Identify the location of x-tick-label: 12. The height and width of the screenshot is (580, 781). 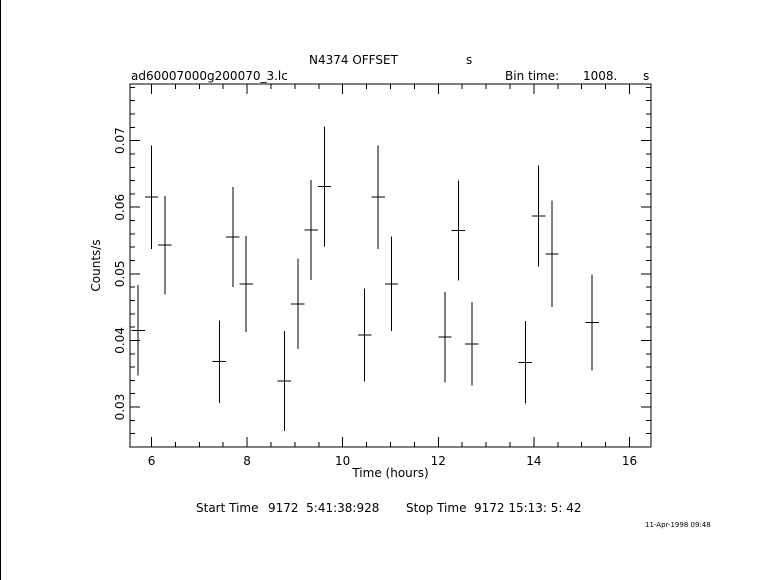
(438, 461).